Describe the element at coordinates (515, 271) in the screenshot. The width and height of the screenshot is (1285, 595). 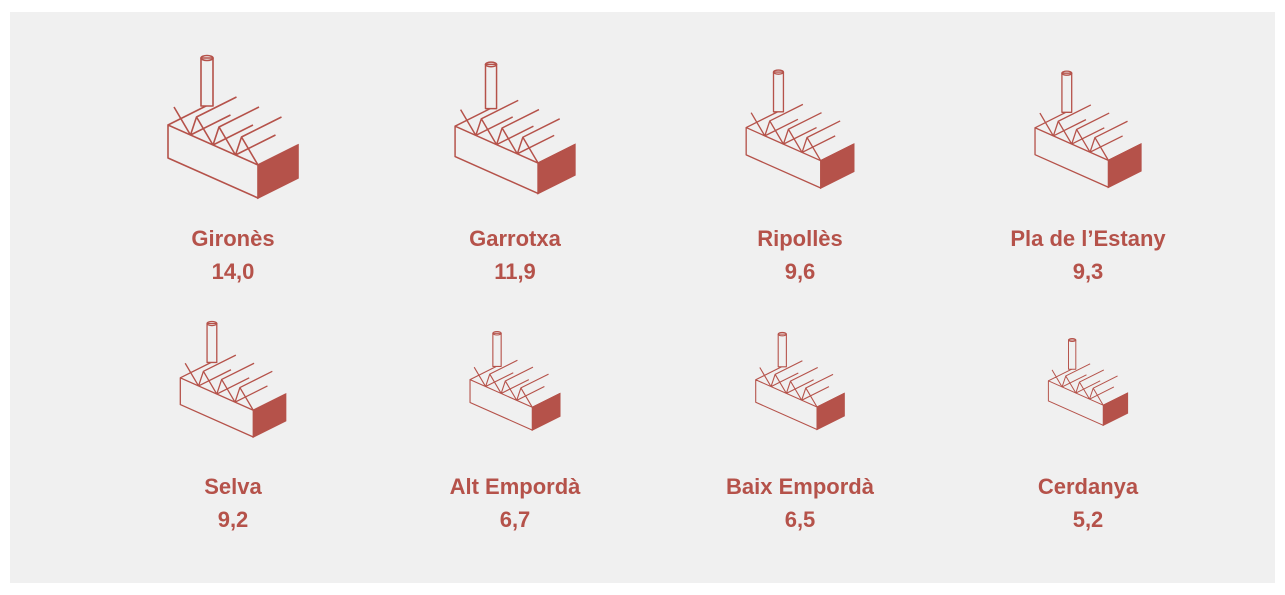
I see `value-label: 11,9` at that location.